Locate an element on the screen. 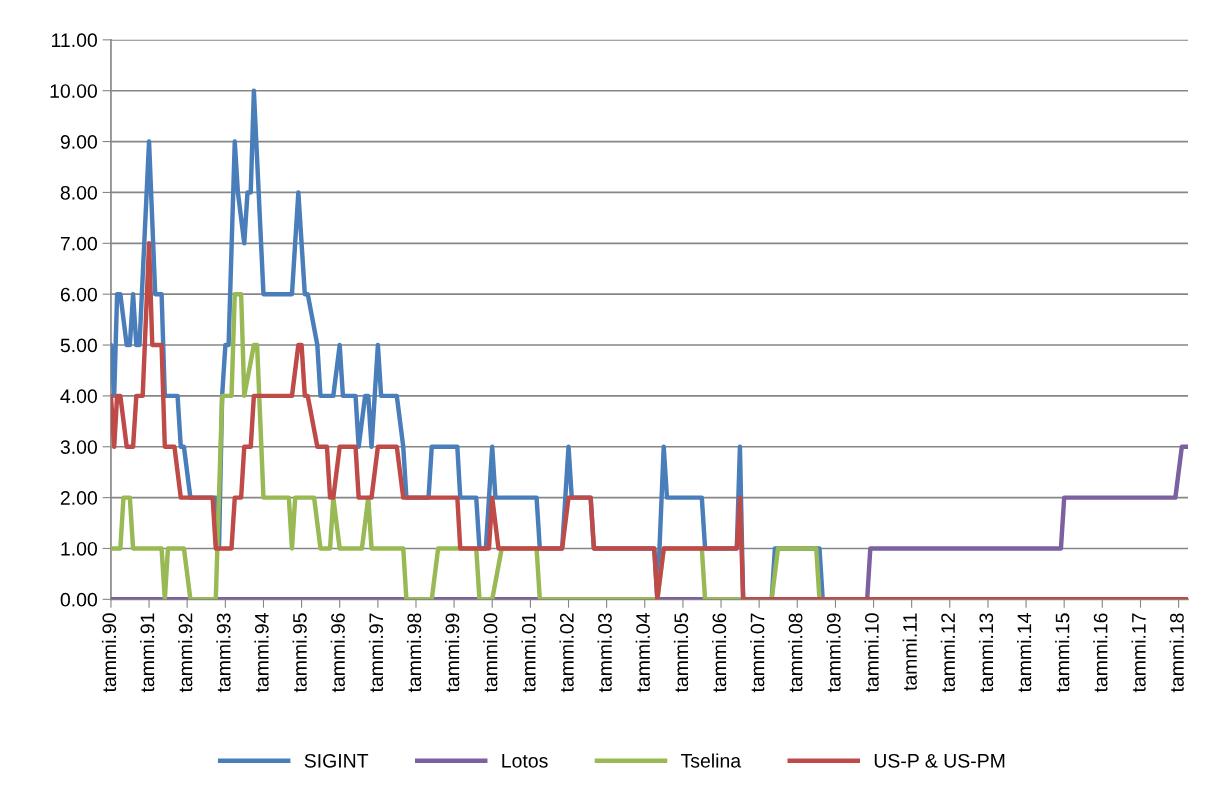 The image size is (1226, 797). x-tick-label: tammi.95 is located at coordinates (299, 653).